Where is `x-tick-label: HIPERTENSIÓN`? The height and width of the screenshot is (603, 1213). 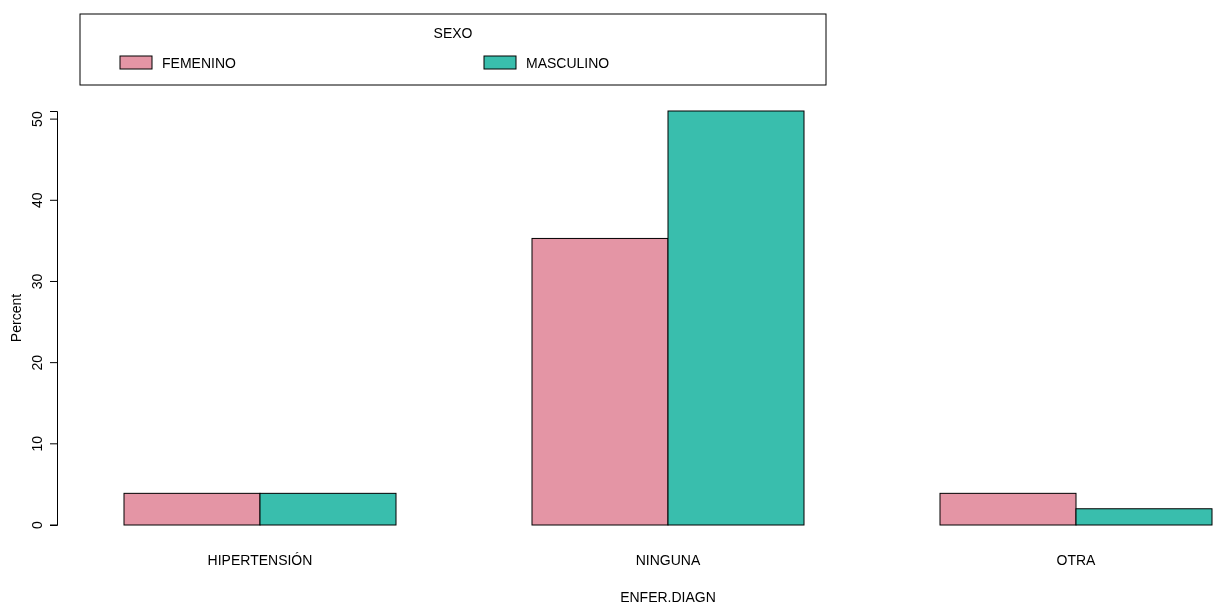 x-tick-label: HIPERTENSIÓN is located at coordinates (260, 560).